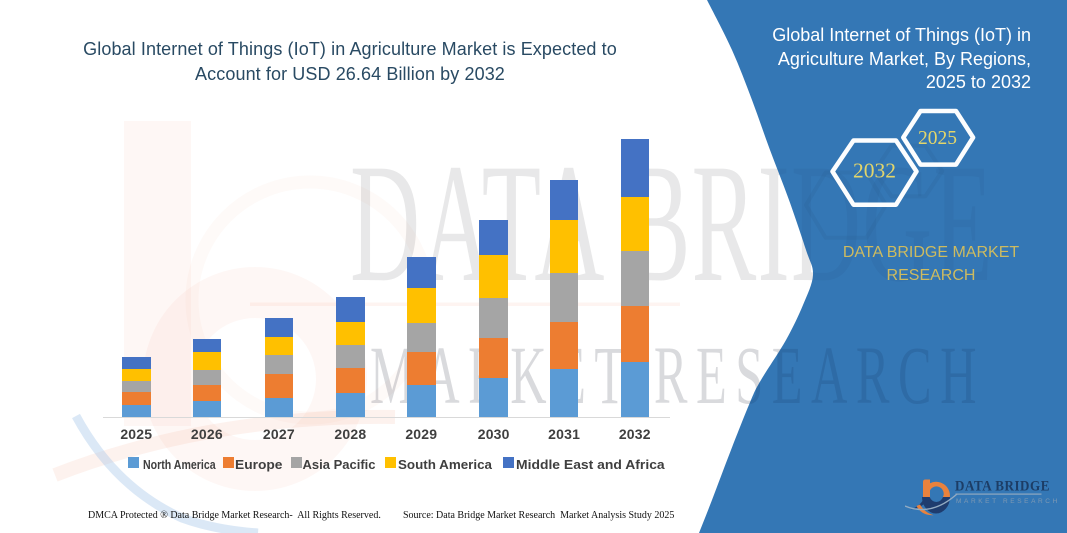 The width and height of the screenshot is (1067, 533). Describe the element at coordinates (1002, 486) in the screenshot. I see `svg-text: DATA BRIDGE` at that location.